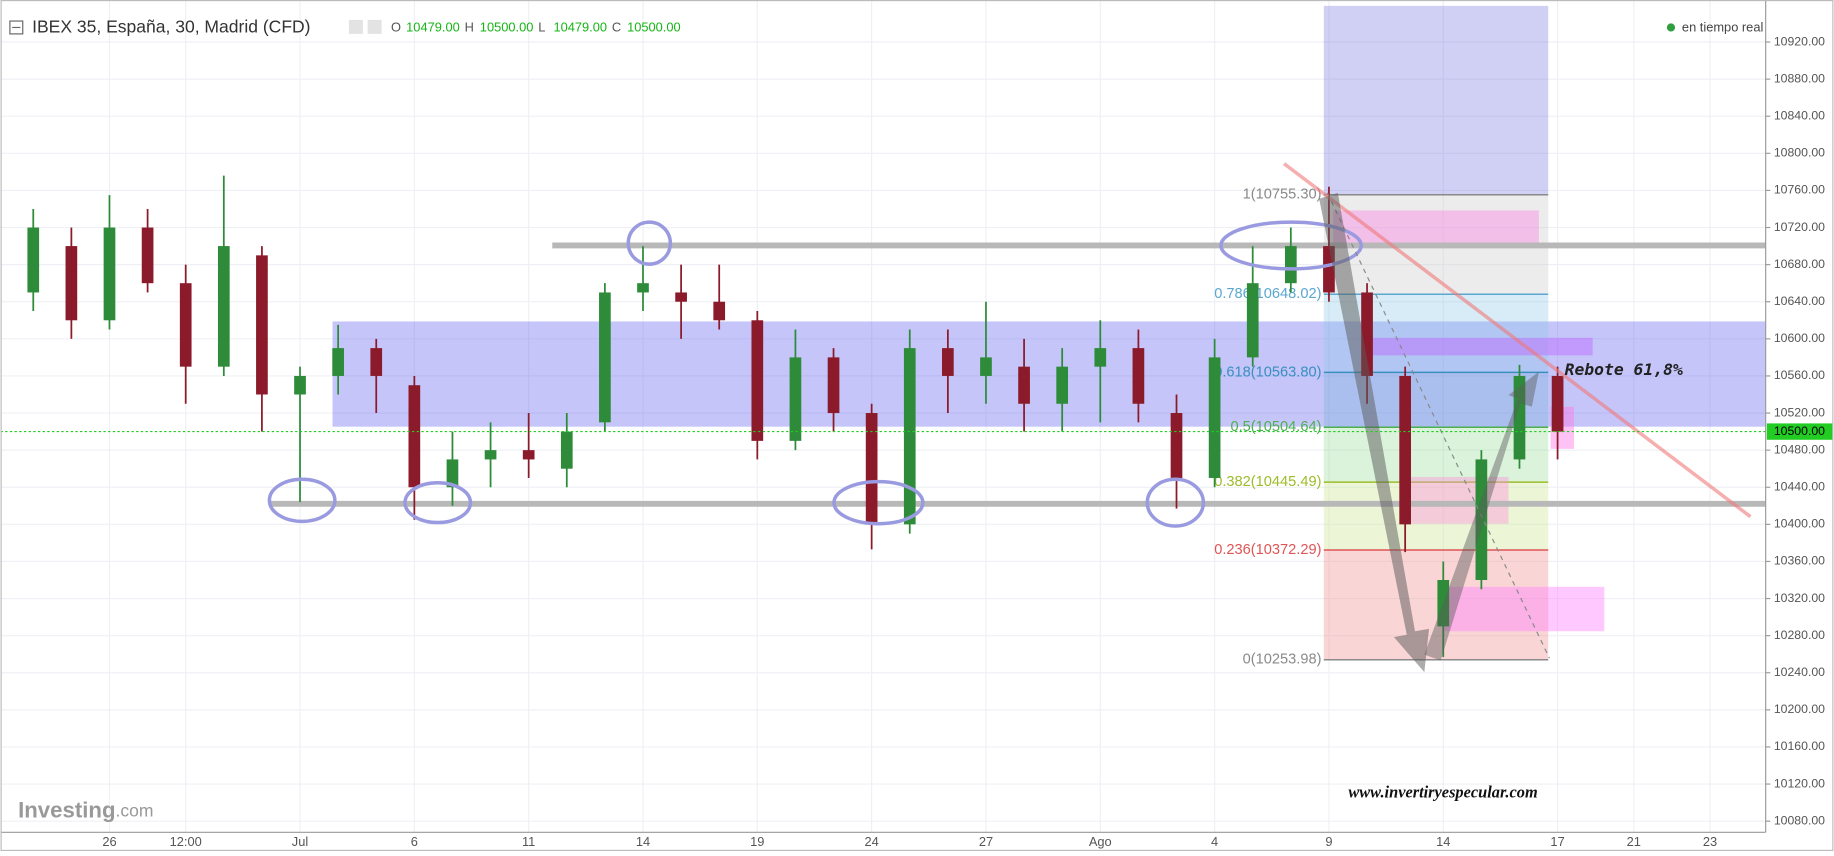 Image resolution: width=1834 pixels, height=856 pixels. I want to click on x-tick-label: Ago, so click(1100, 841).